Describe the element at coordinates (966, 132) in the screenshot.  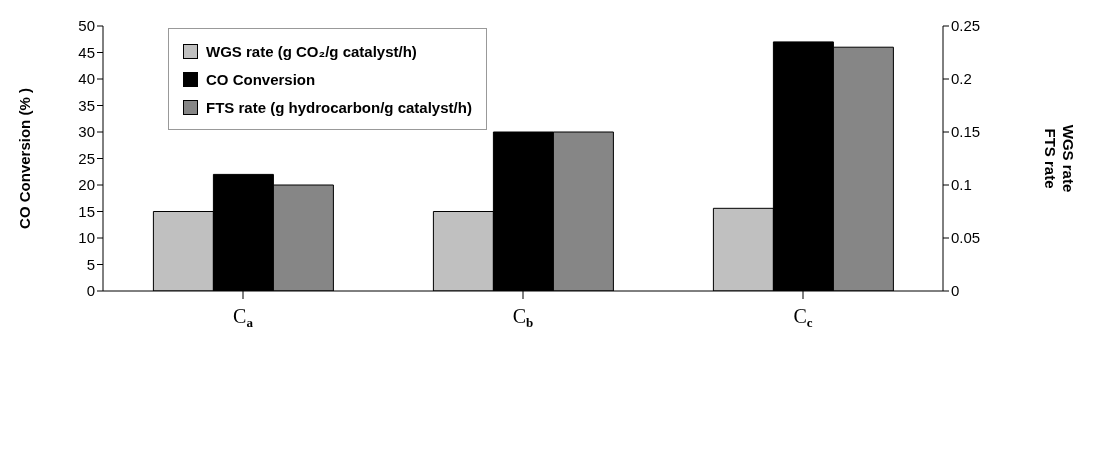
I see `y2-tick-label: 0.15` at that location.